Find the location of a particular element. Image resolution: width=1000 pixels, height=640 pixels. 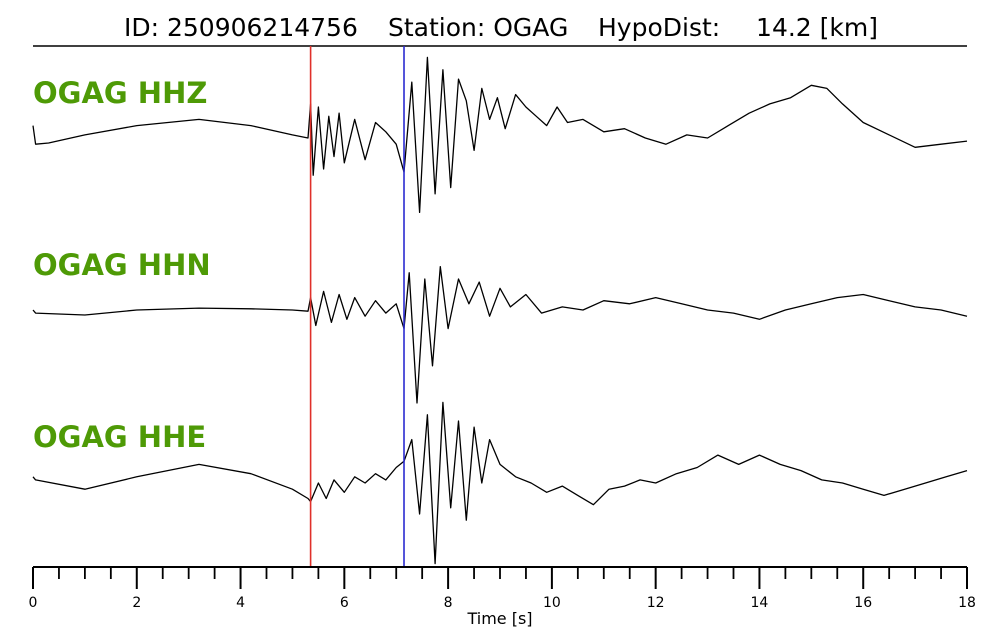

x-tick-label: 12 is located at coordinates (656, 603).